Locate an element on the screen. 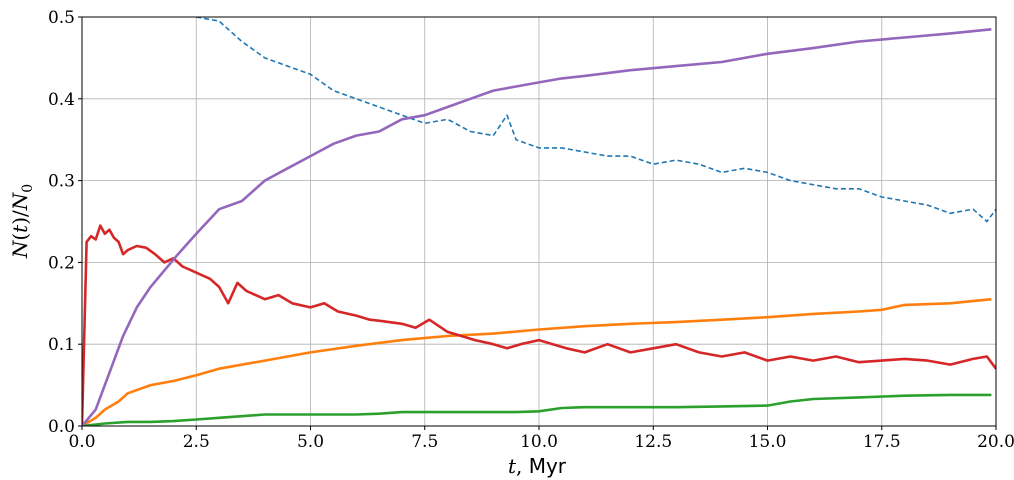  x-tick-label: 20.0 is located at coordinates (995, 442).